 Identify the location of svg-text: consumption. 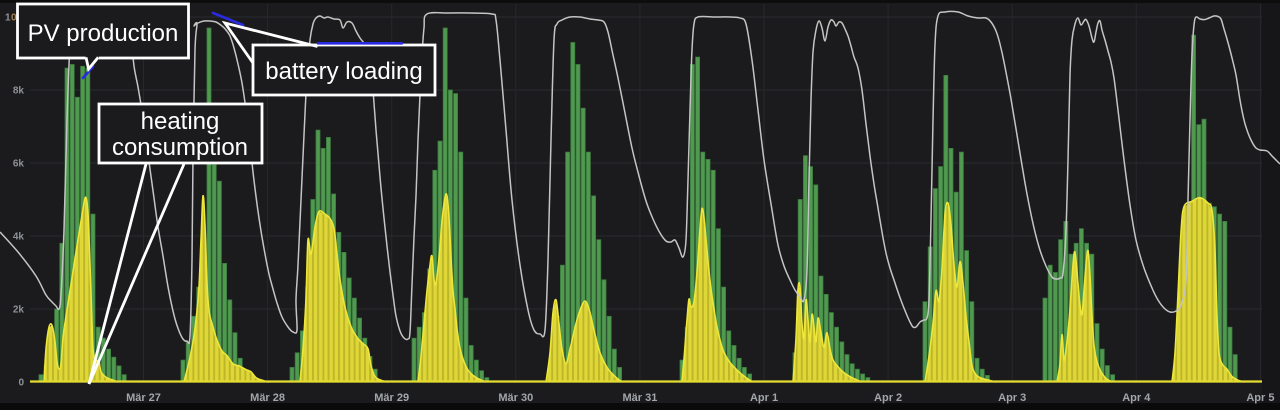
(180, 147).